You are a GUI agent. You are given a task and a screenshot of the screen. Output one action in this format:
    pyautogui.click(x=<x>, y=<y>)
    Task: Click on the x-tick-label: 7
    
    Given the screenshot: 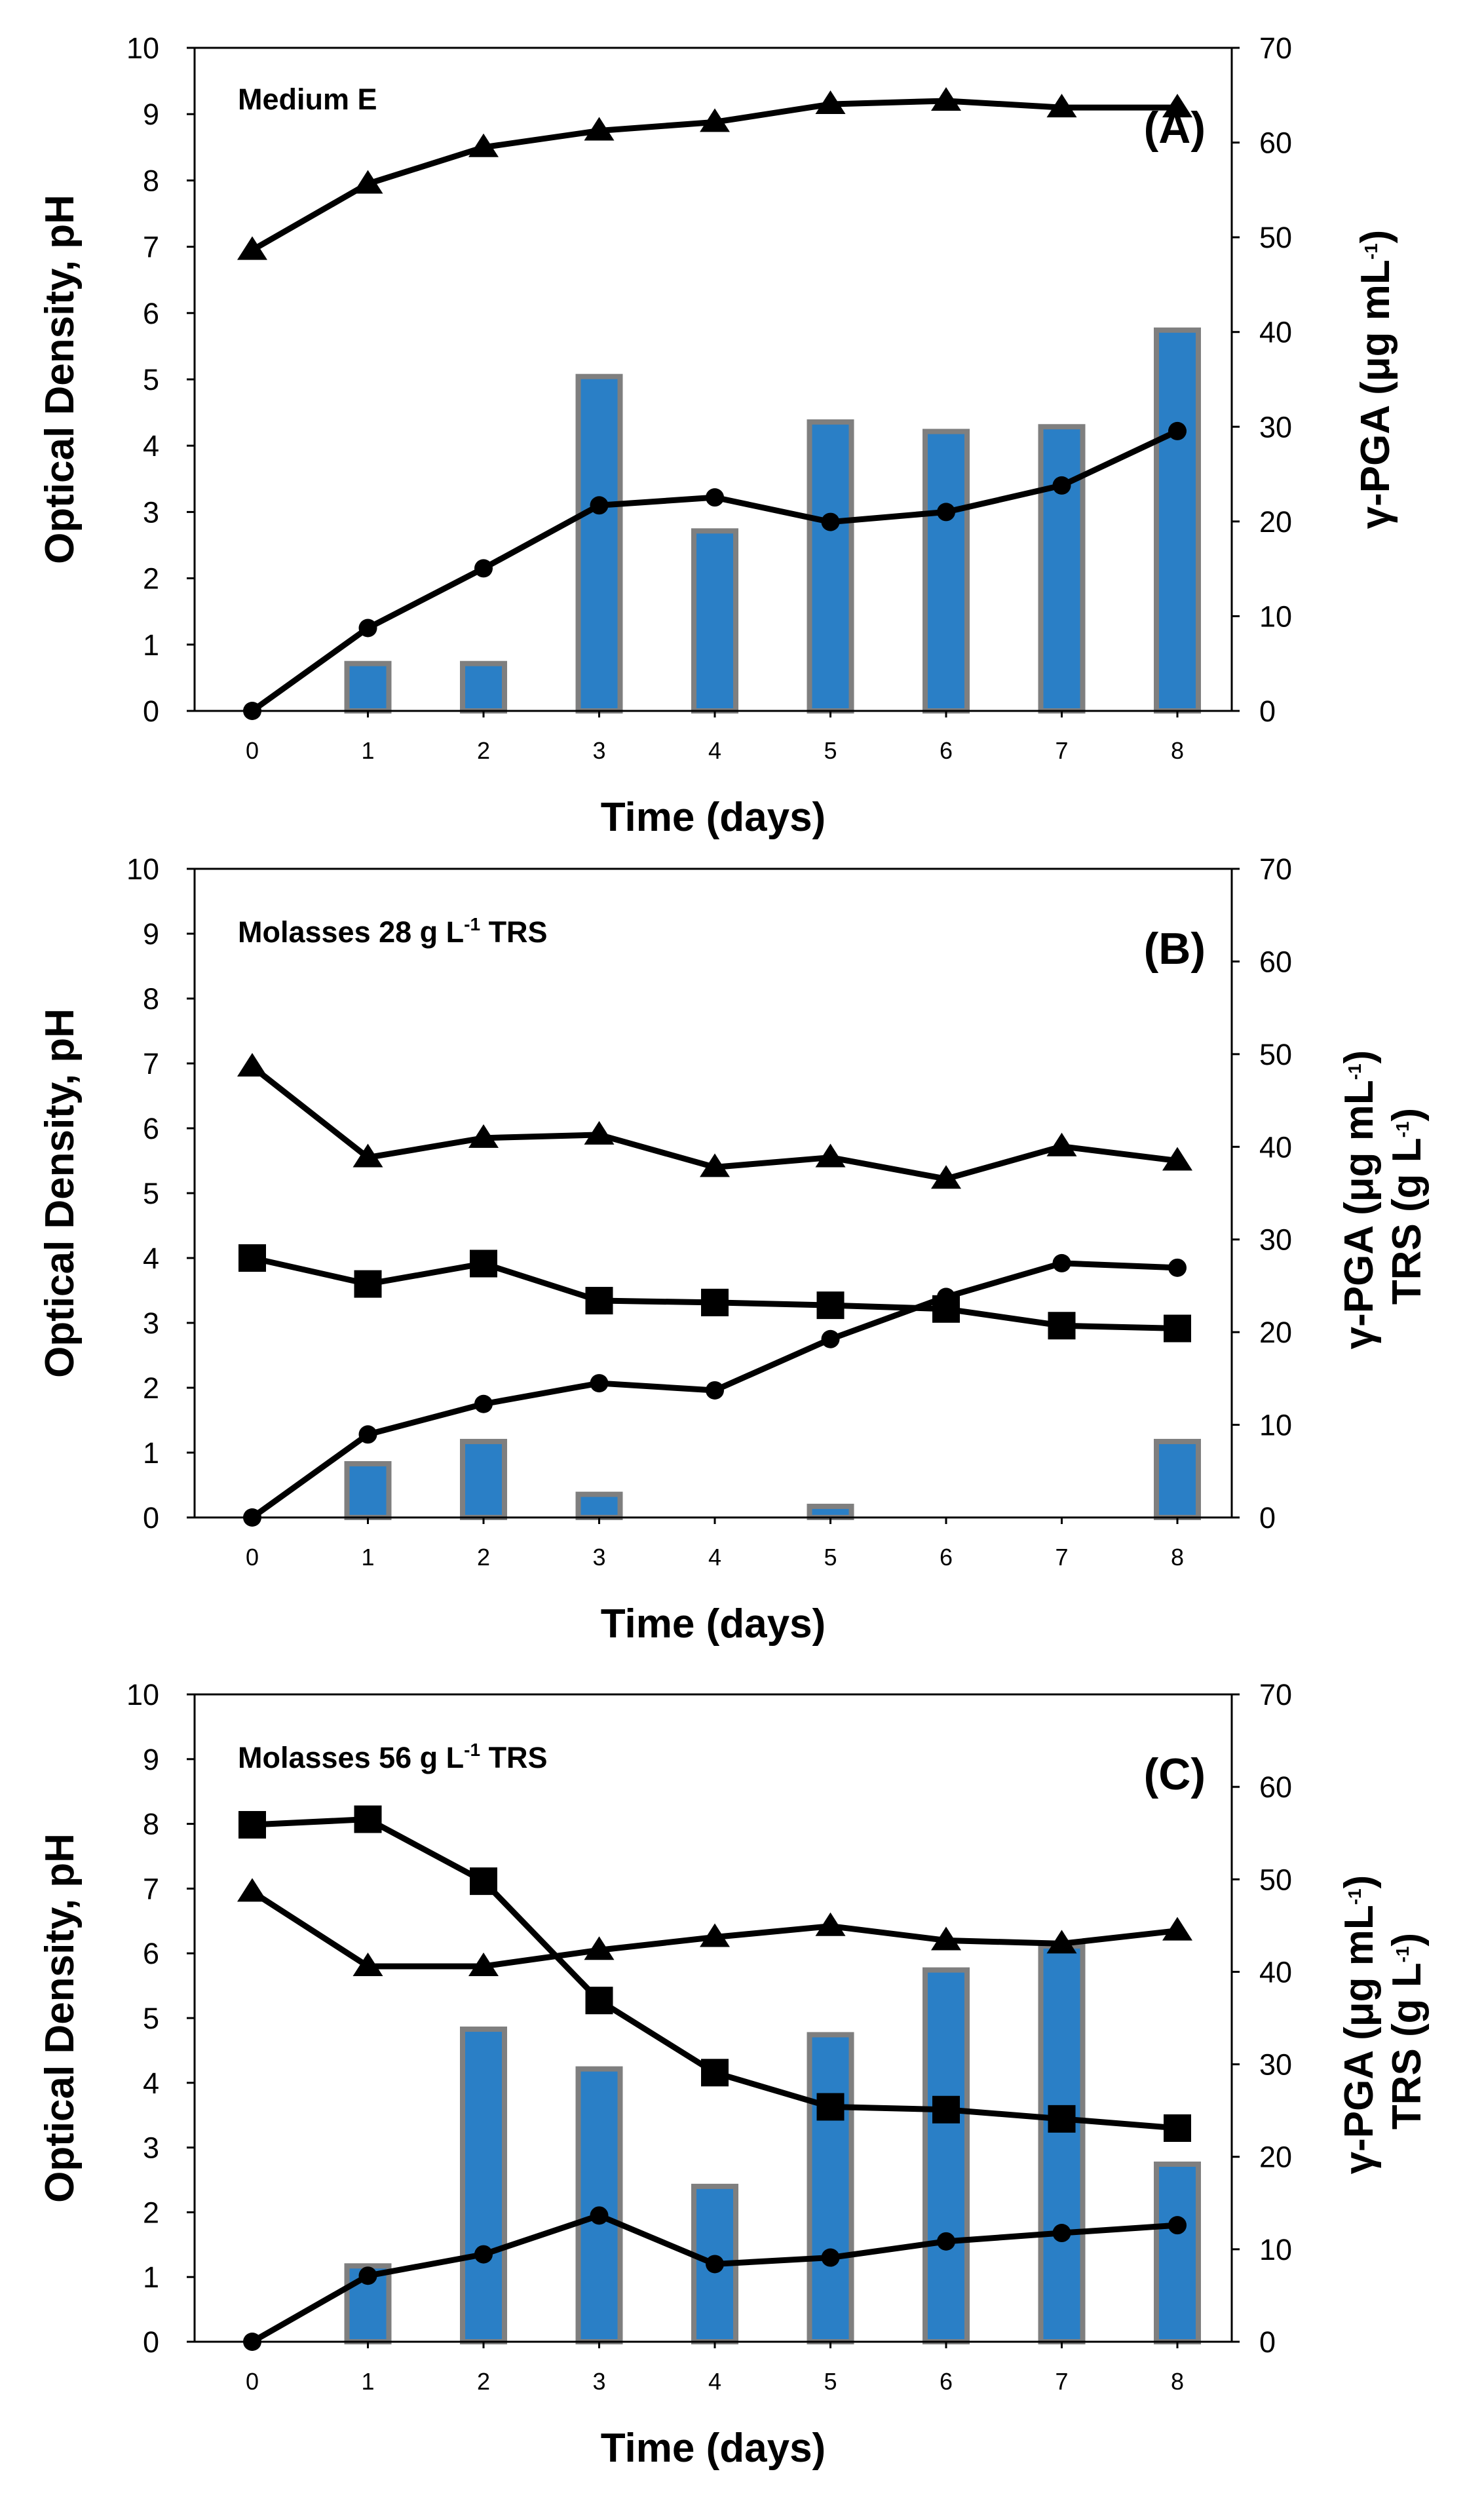 What is the action you would take?
    pyautogui.click(x=1061, y=2381)
    